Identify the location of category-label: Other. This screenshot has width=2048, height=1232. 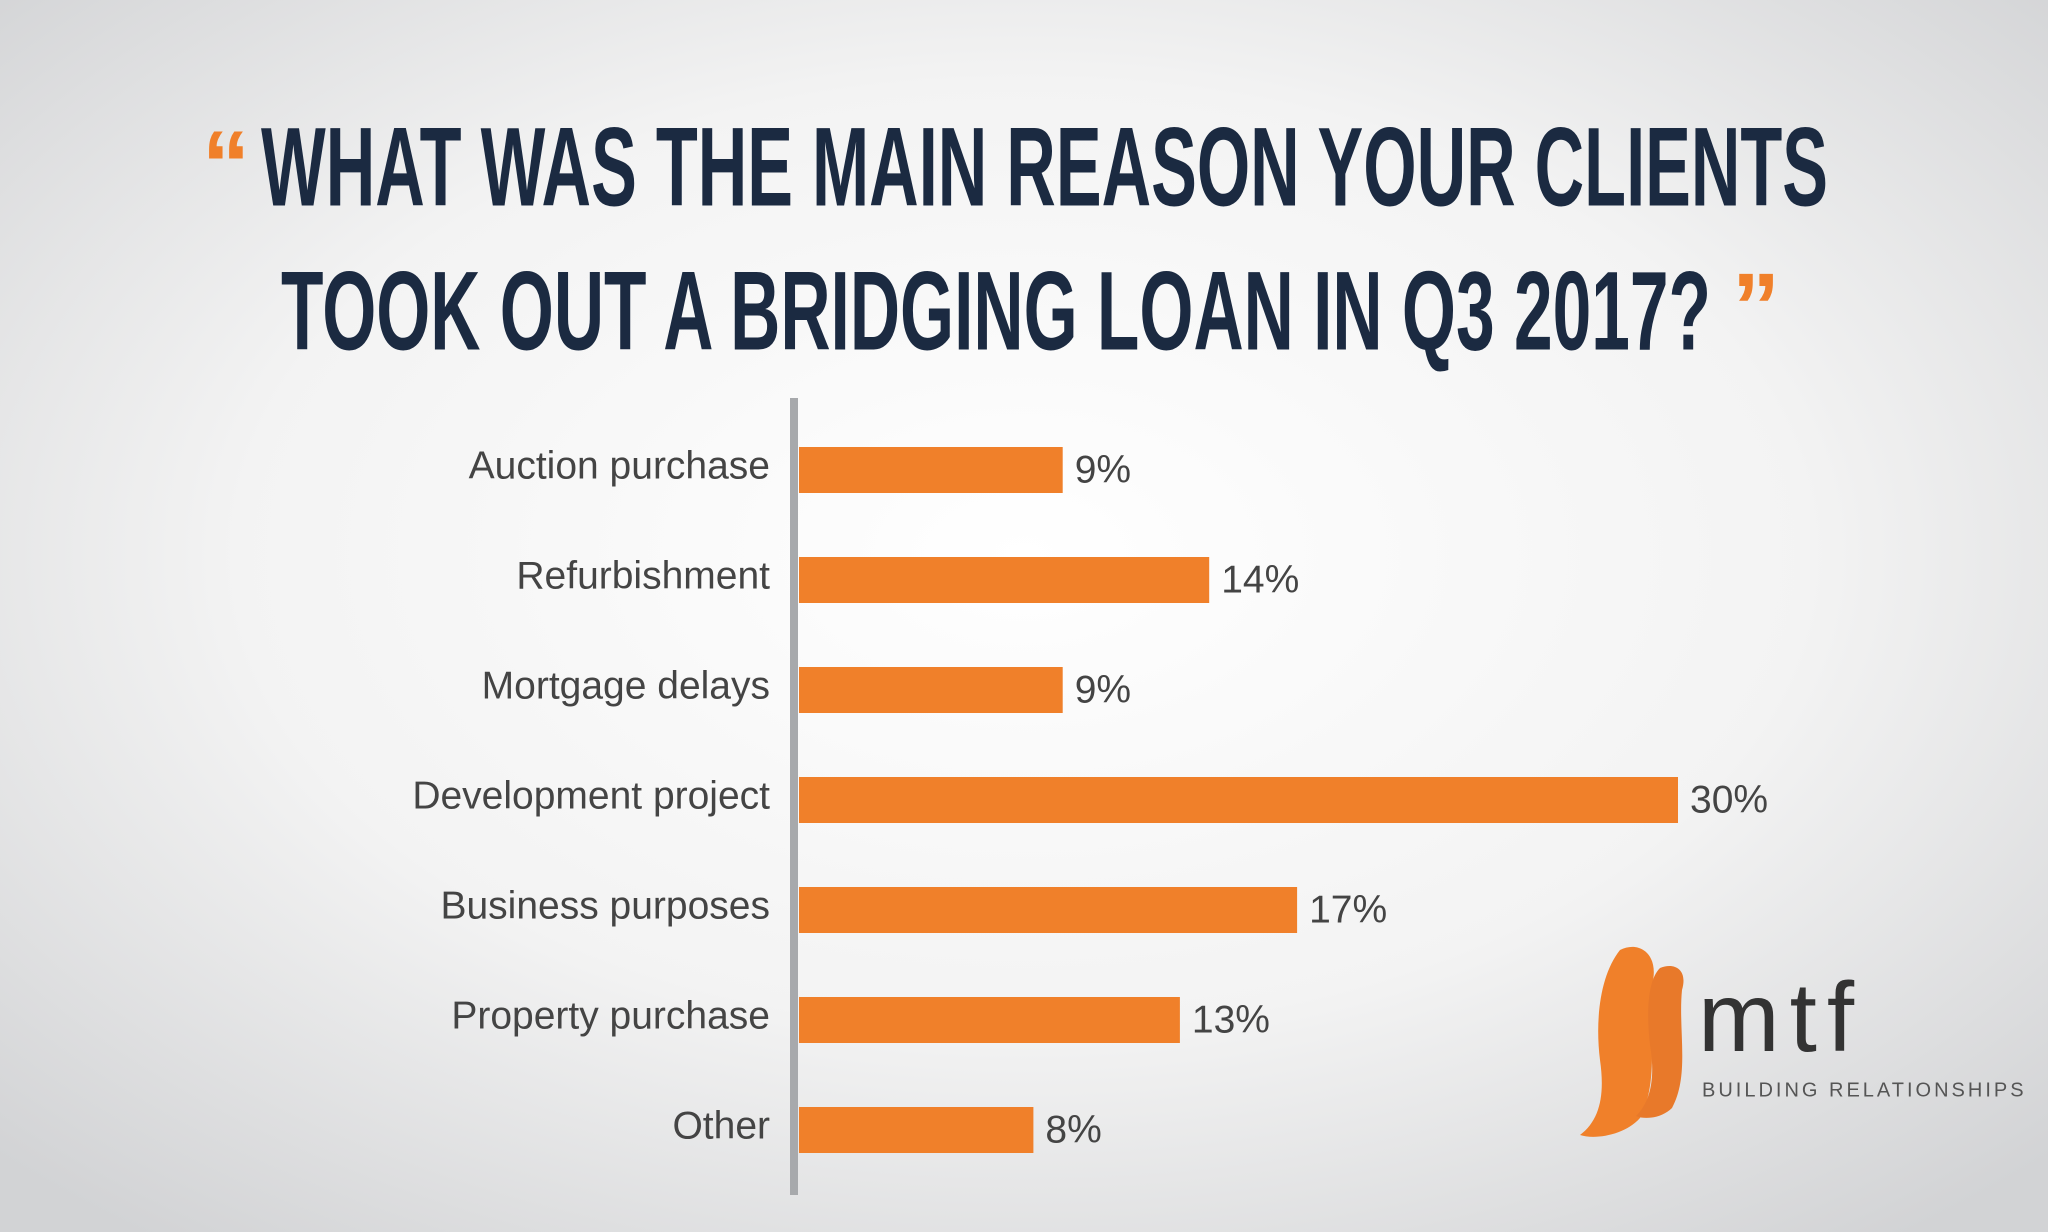
(721, 1125).